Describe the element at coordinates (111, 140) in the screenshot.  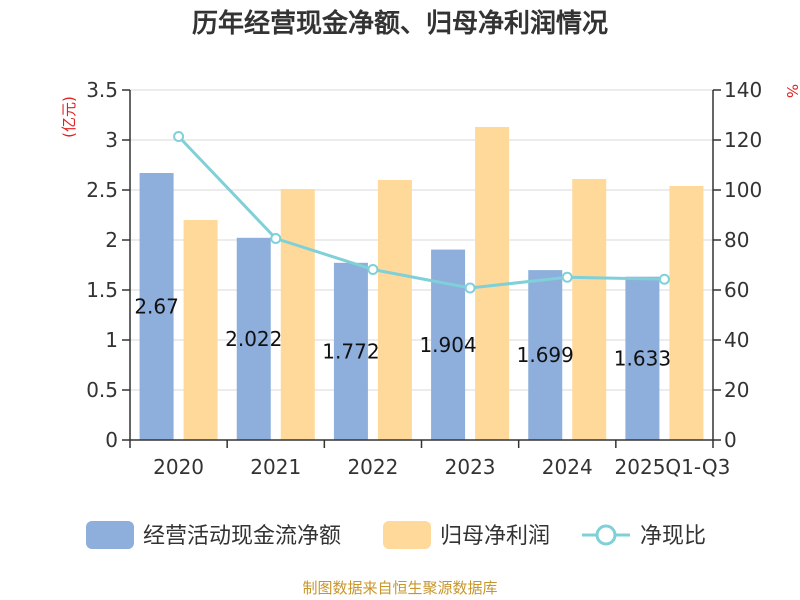
I see `left-tick-label: 3` at that location.